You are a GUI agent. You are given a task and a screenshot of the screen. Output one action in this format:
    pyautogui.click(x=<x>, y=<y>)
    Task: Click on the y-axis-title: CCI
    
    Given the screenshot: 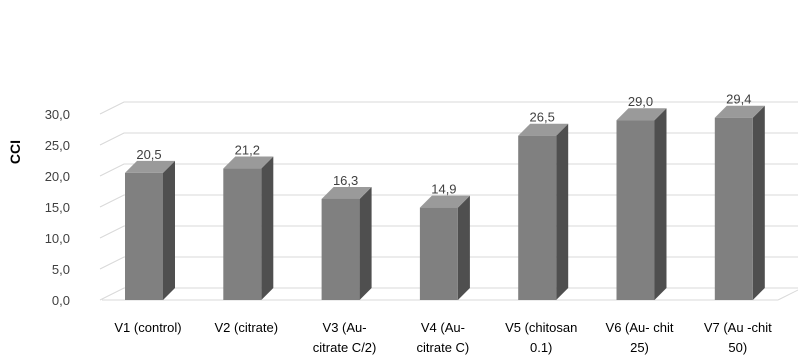 What is the action you would take?
    pyautogui.click(x=15, y=152)
    